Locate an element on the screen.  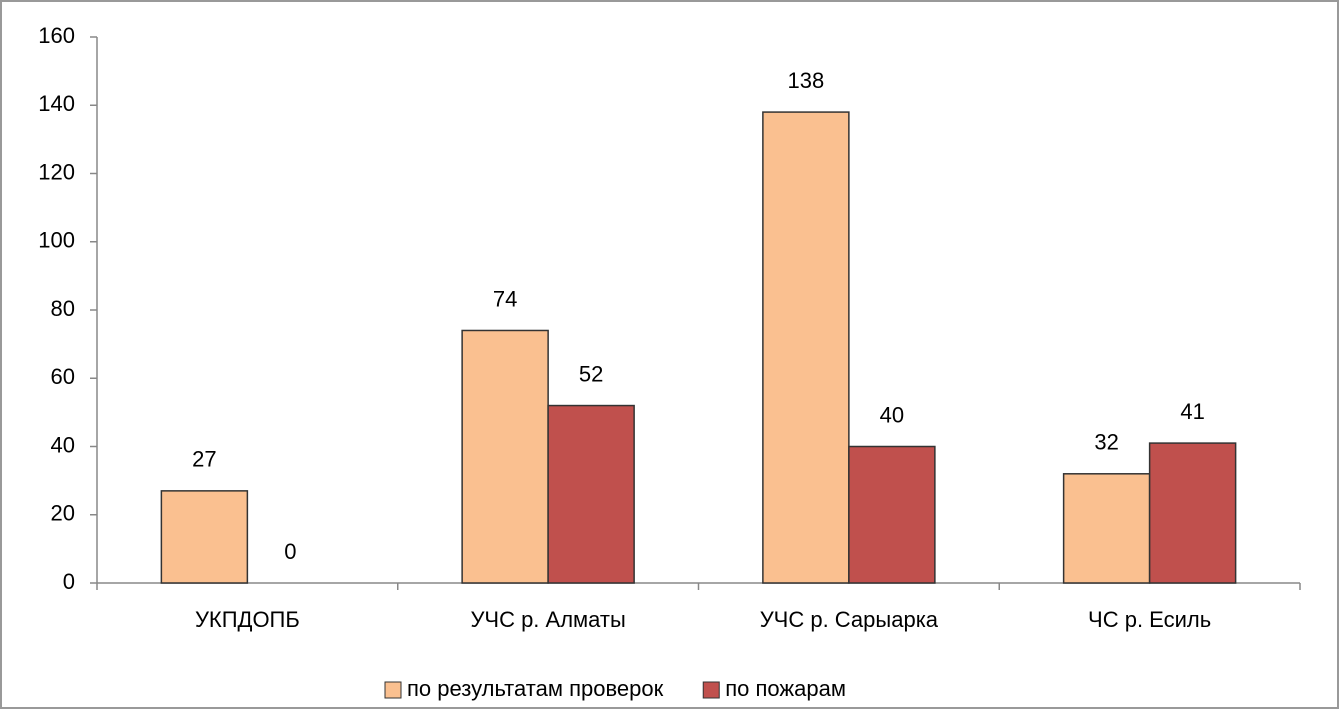
data-label: 41 is located at coordinates (1192, 411).